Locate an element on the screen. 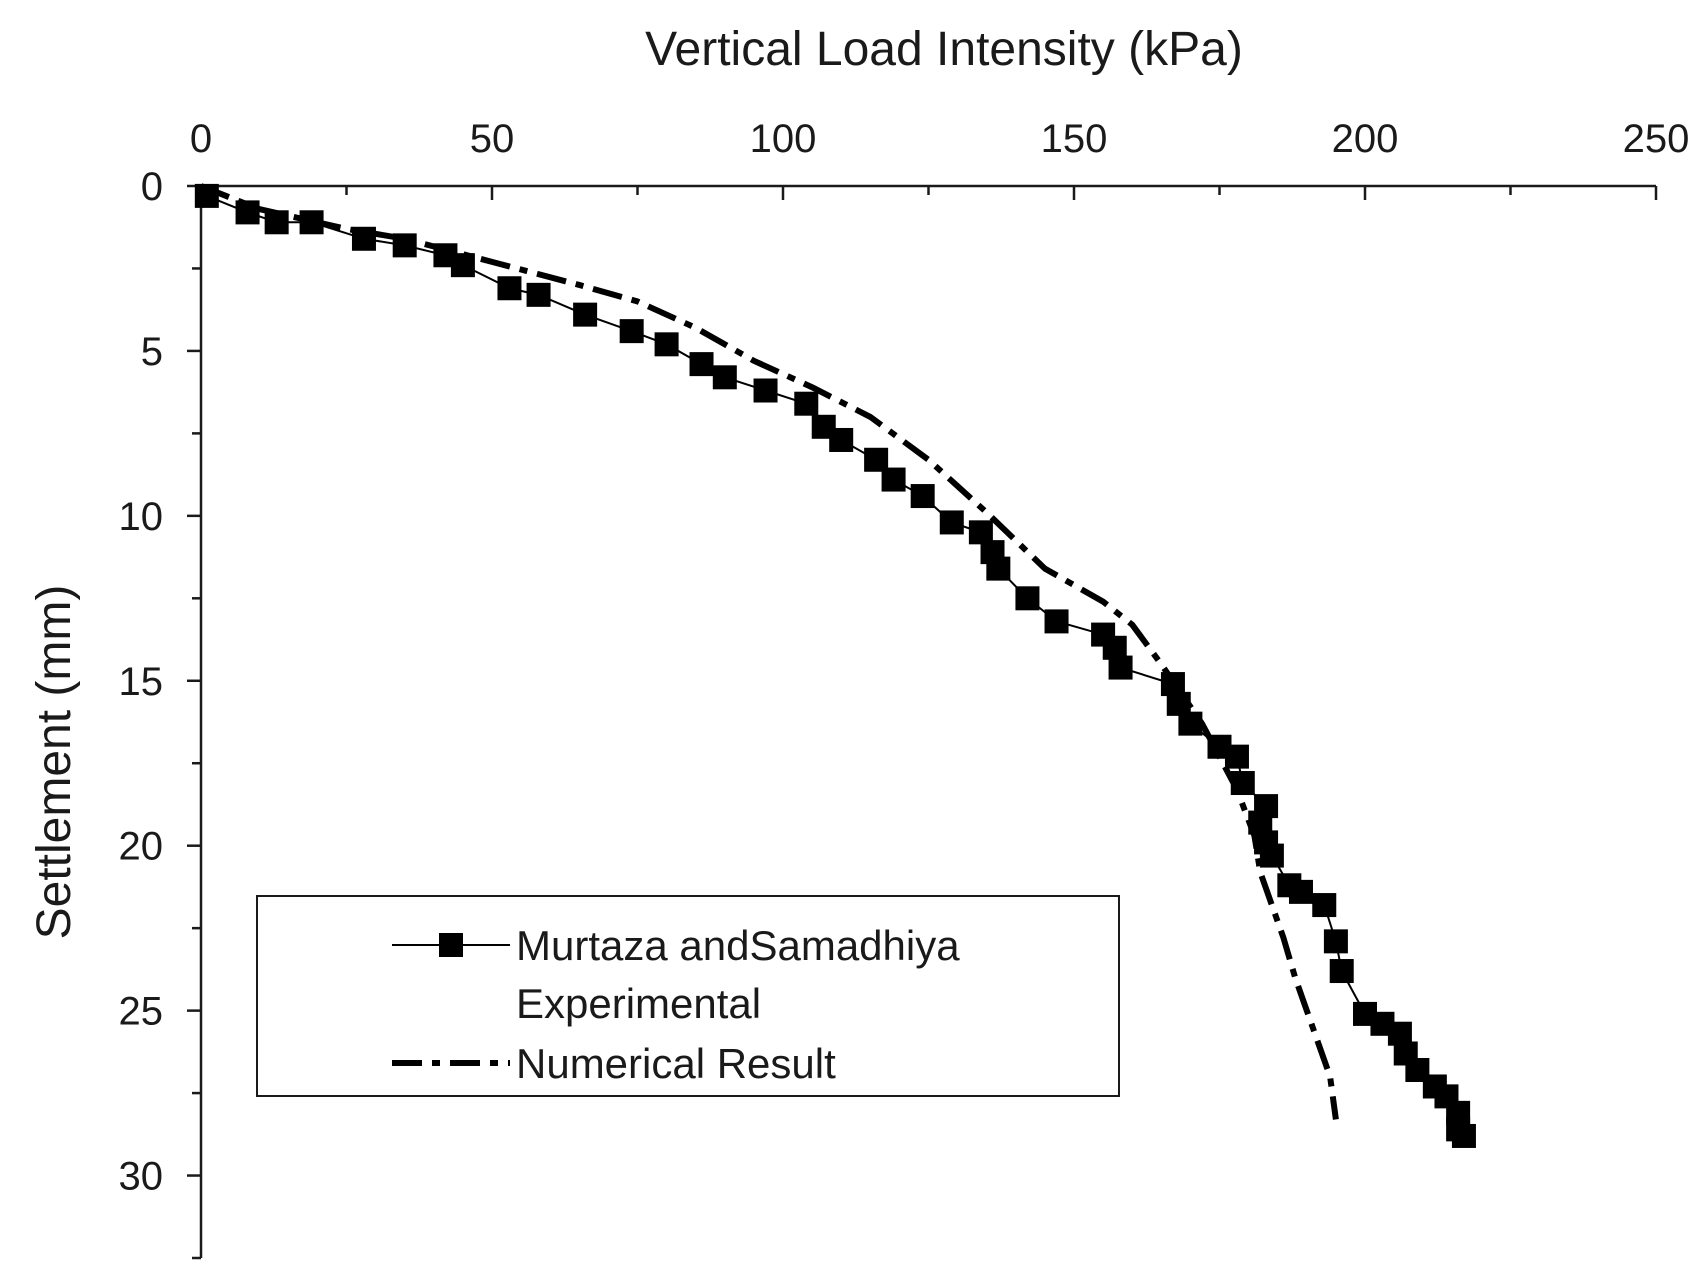 This screenshot has width=1708, height=1280. y-tick-label: 0 is located at coordinates (152, 187).